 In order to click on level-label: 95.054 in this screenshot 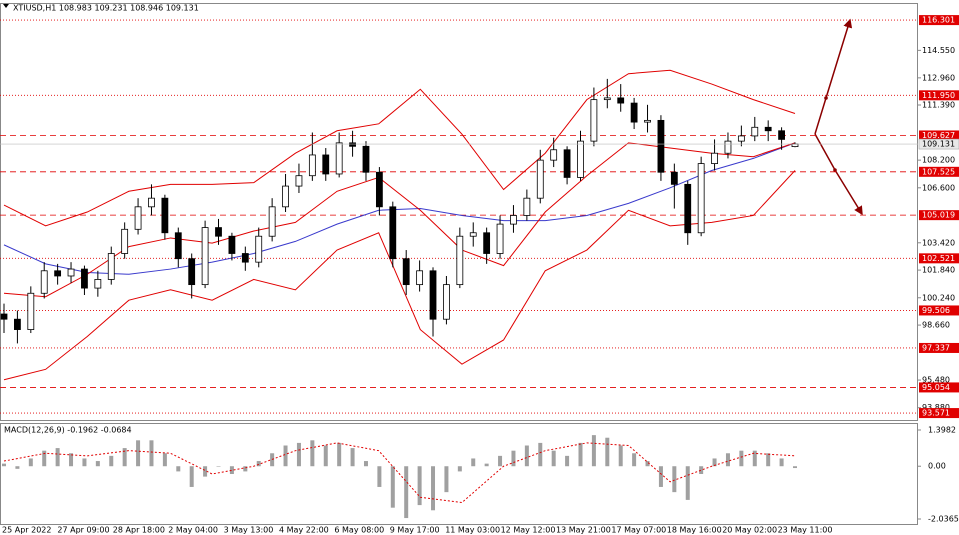, I will do `click(936, 387)`.